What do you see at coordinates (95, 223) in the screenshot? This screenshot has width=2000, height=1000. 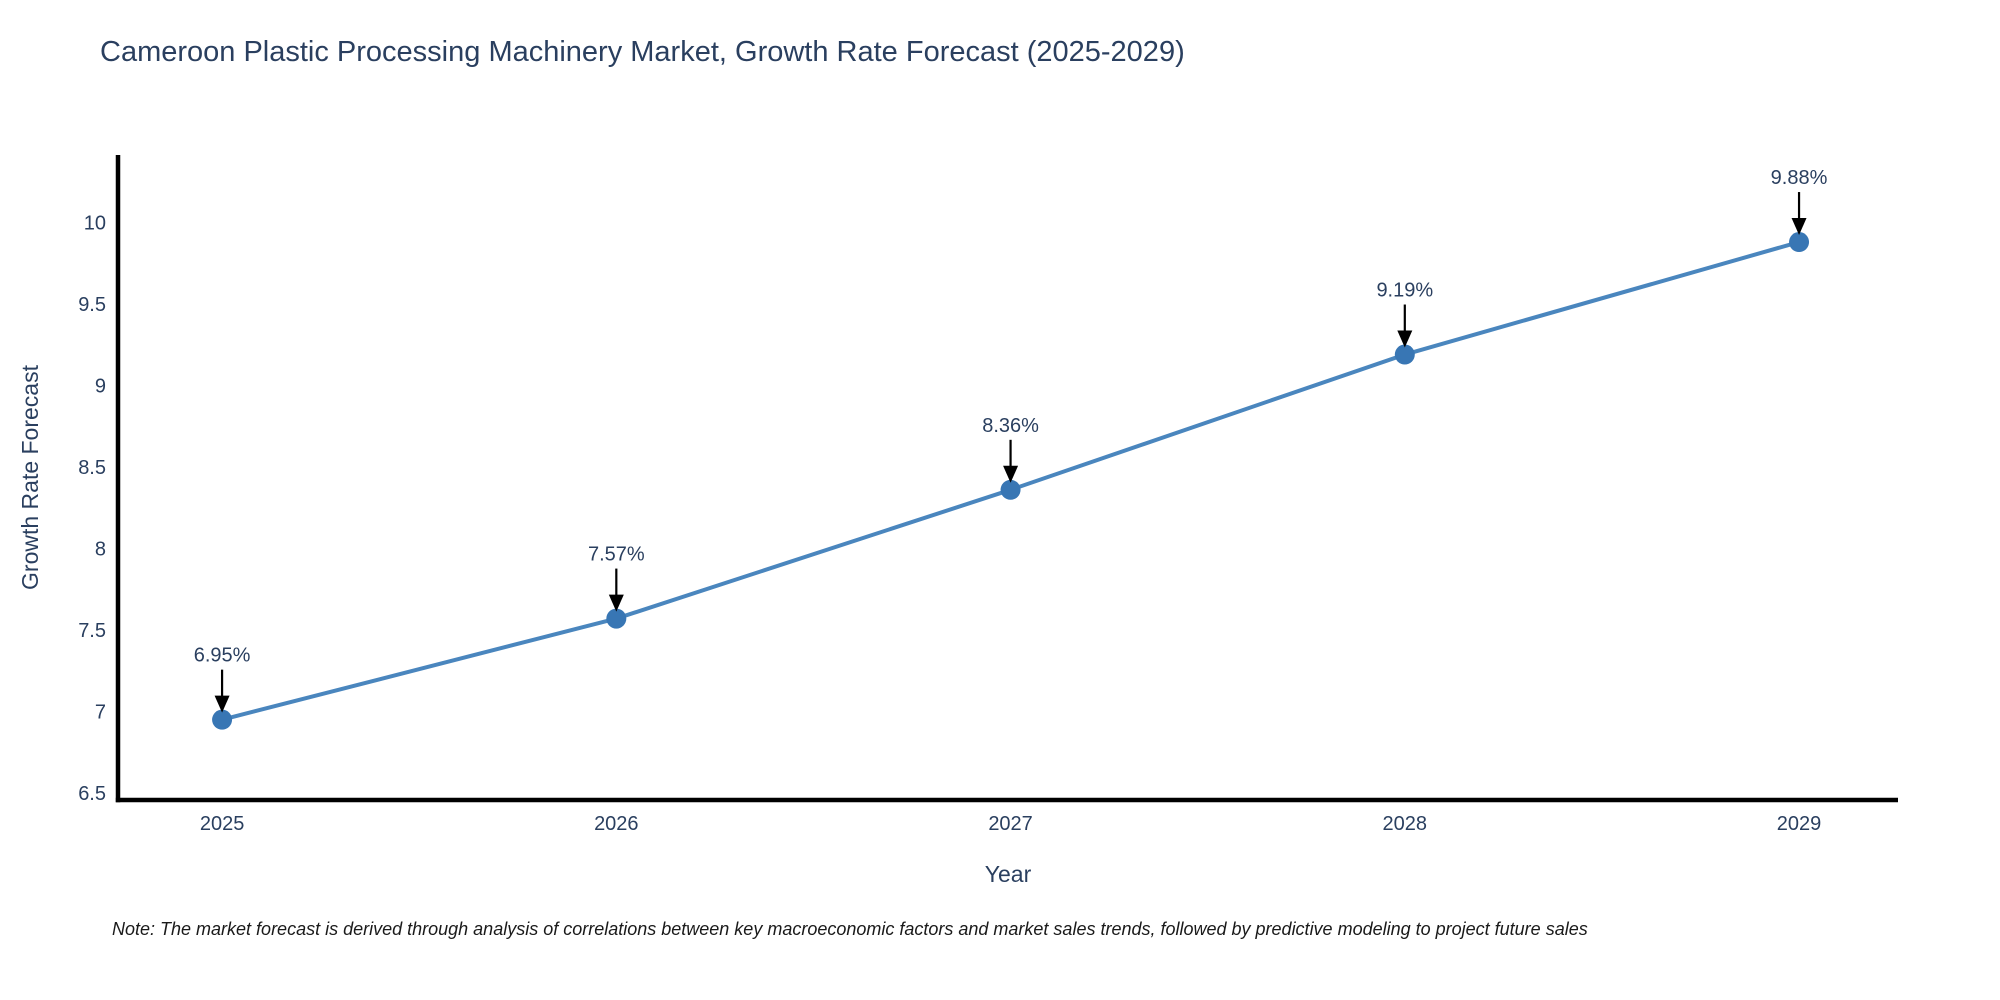 I see `y-tick-label: 10` at bounding box center [95, 223].